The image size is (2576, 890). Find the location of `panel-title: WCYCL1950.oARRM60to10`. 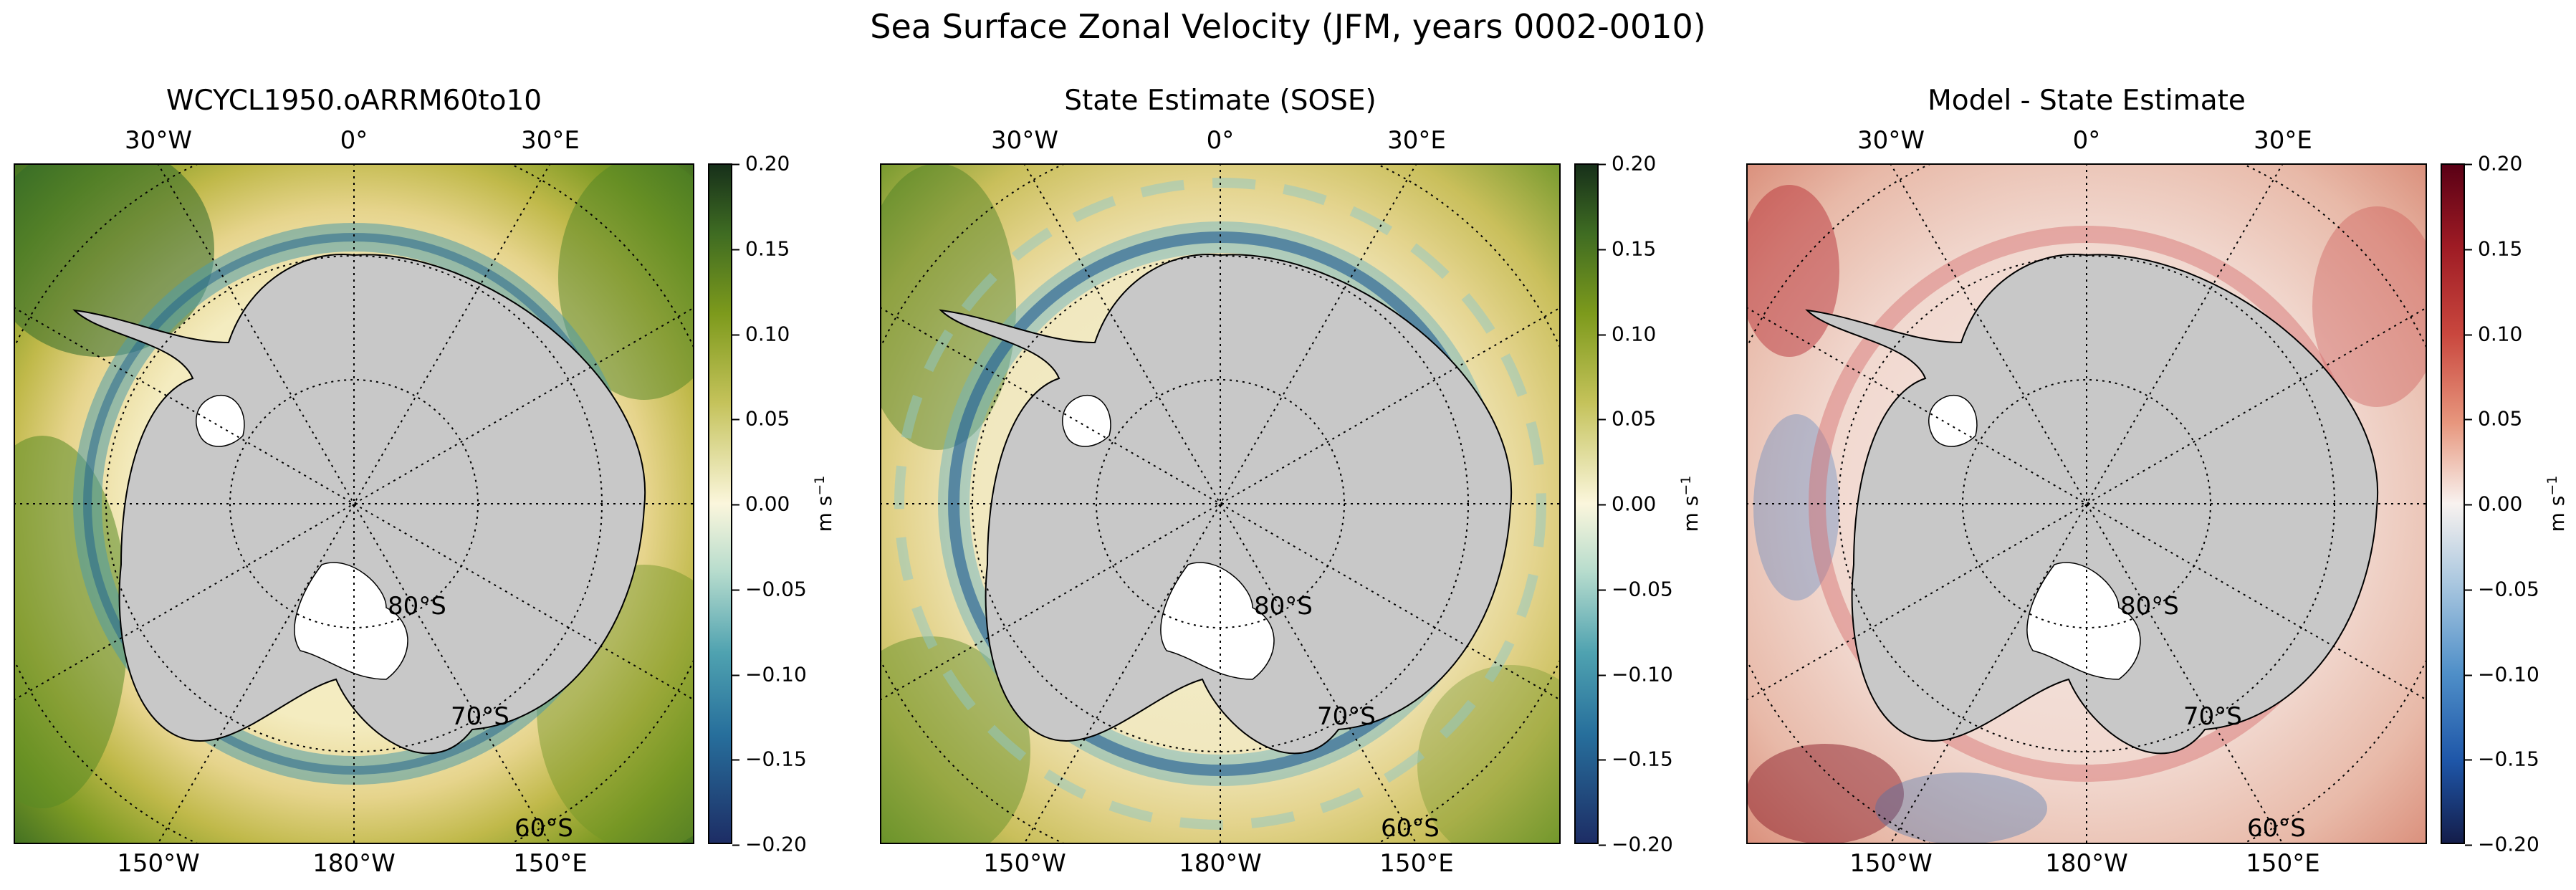

panel-title: WCYCL1950.oARRM60to10 is located at coordinates (354, 101).